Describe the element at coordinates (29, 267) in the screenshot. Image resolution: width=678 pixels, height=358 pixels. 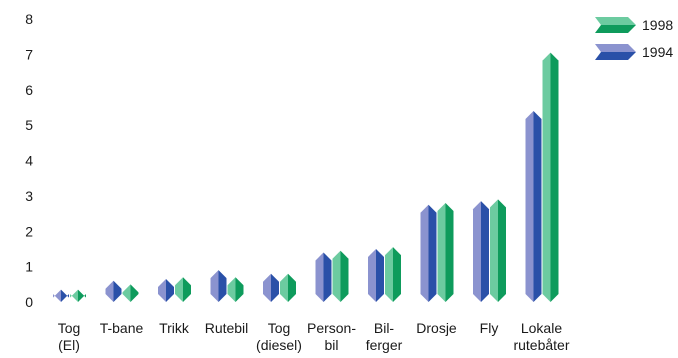
I see `y-tick-label: 1` at that location.